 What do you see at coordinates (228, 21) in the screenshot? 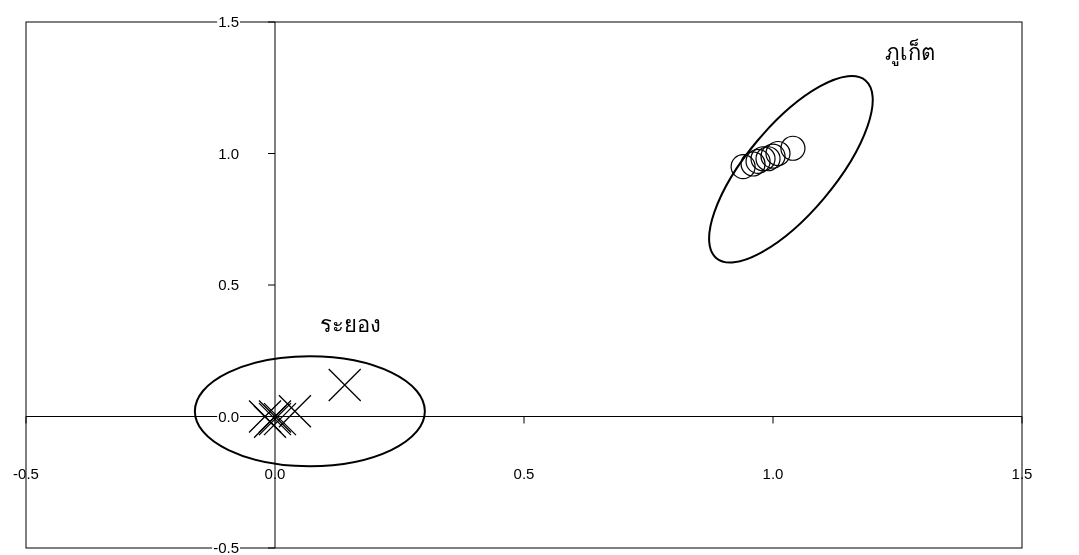
I see `y-tick-label: 1.5` at bounding box center [228, 21].